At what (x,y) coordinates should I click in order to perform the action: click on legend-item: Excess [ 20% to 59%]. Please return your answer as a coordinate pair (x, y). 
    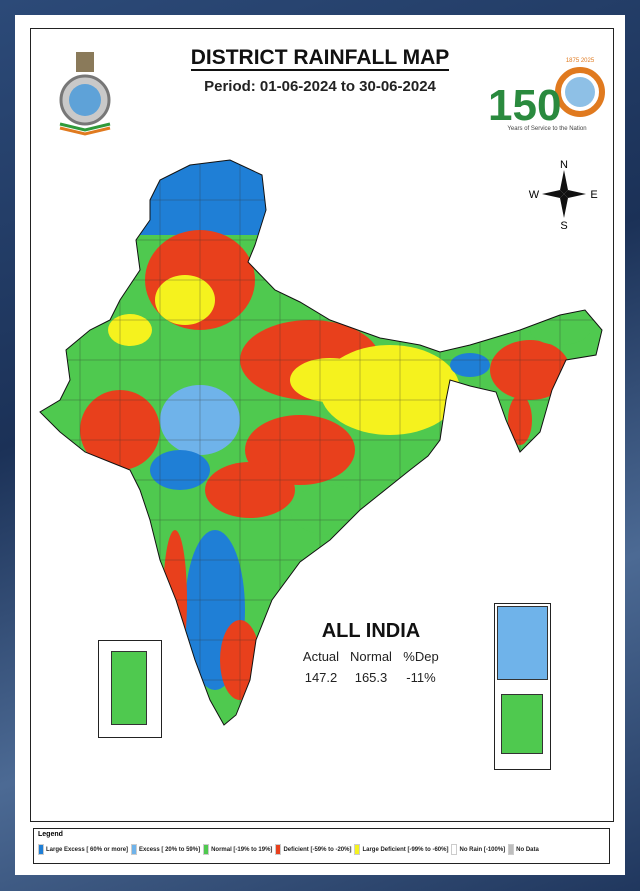
    Looking at the image, I should click on (165, 849).